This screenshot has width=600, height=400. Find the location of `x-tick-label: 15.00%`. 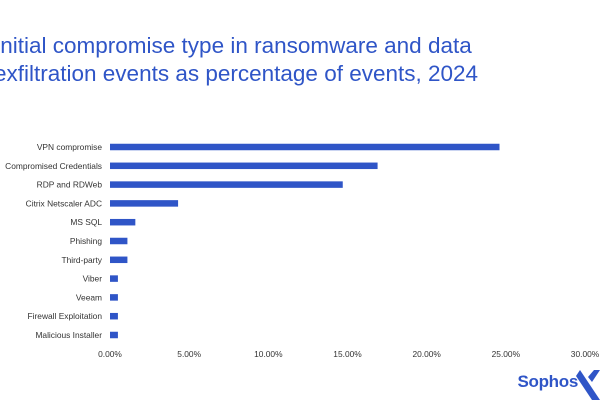

x-tick-label: 15.00% is located at coordinates (347, 354).